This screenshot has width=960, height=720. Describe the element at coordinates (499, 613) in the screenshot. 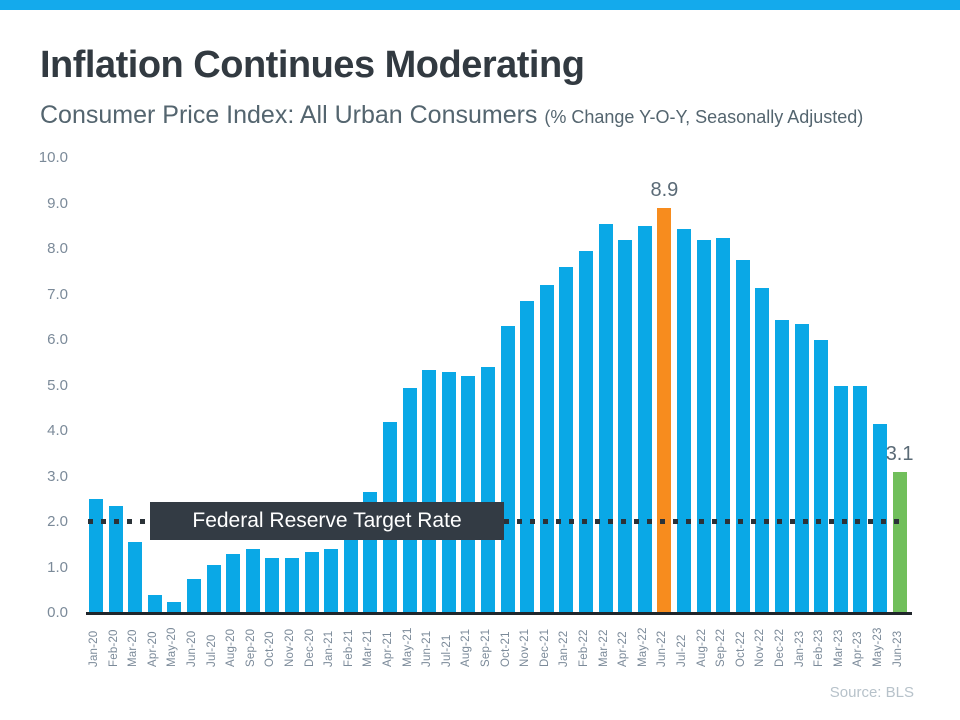

I see `x-axis-line` at that location.